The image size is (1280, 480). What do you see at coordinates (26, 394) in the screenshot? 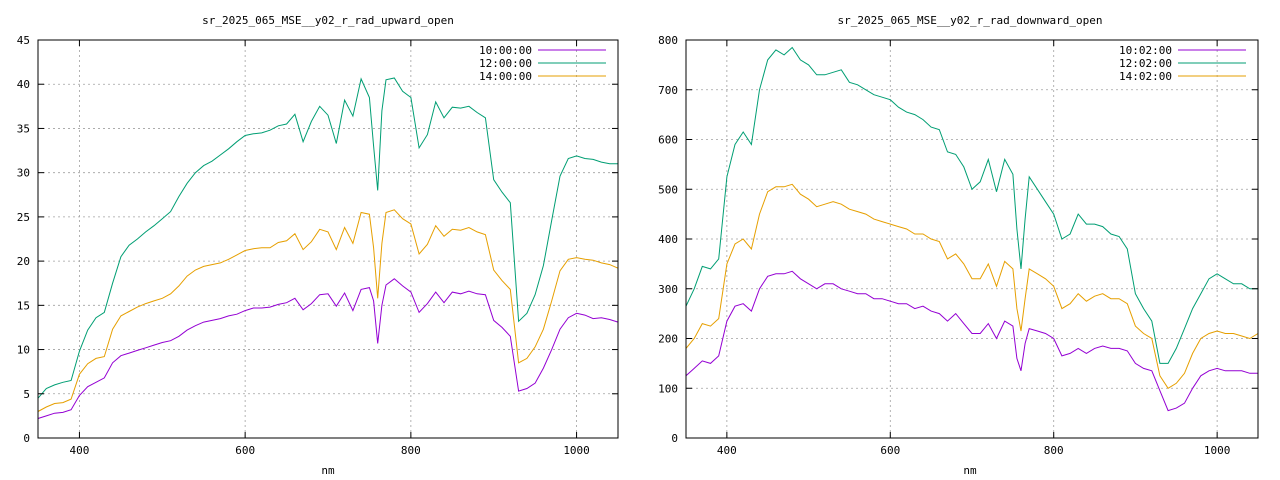
I see `y-tick-label: 5` at bounding box center [26, 394].